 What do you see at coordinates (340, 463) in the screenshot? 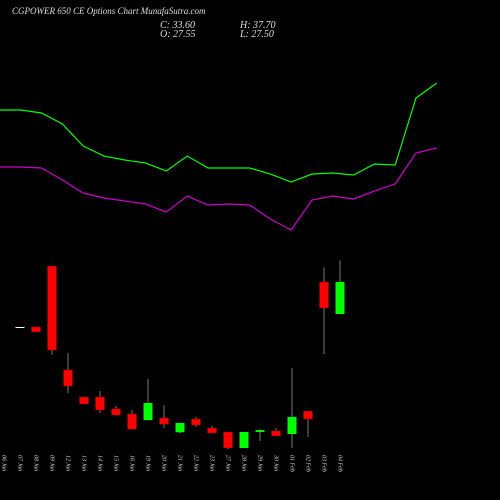
I see `x-tick-label: 04 Feb` at bounding box center [340, 463].